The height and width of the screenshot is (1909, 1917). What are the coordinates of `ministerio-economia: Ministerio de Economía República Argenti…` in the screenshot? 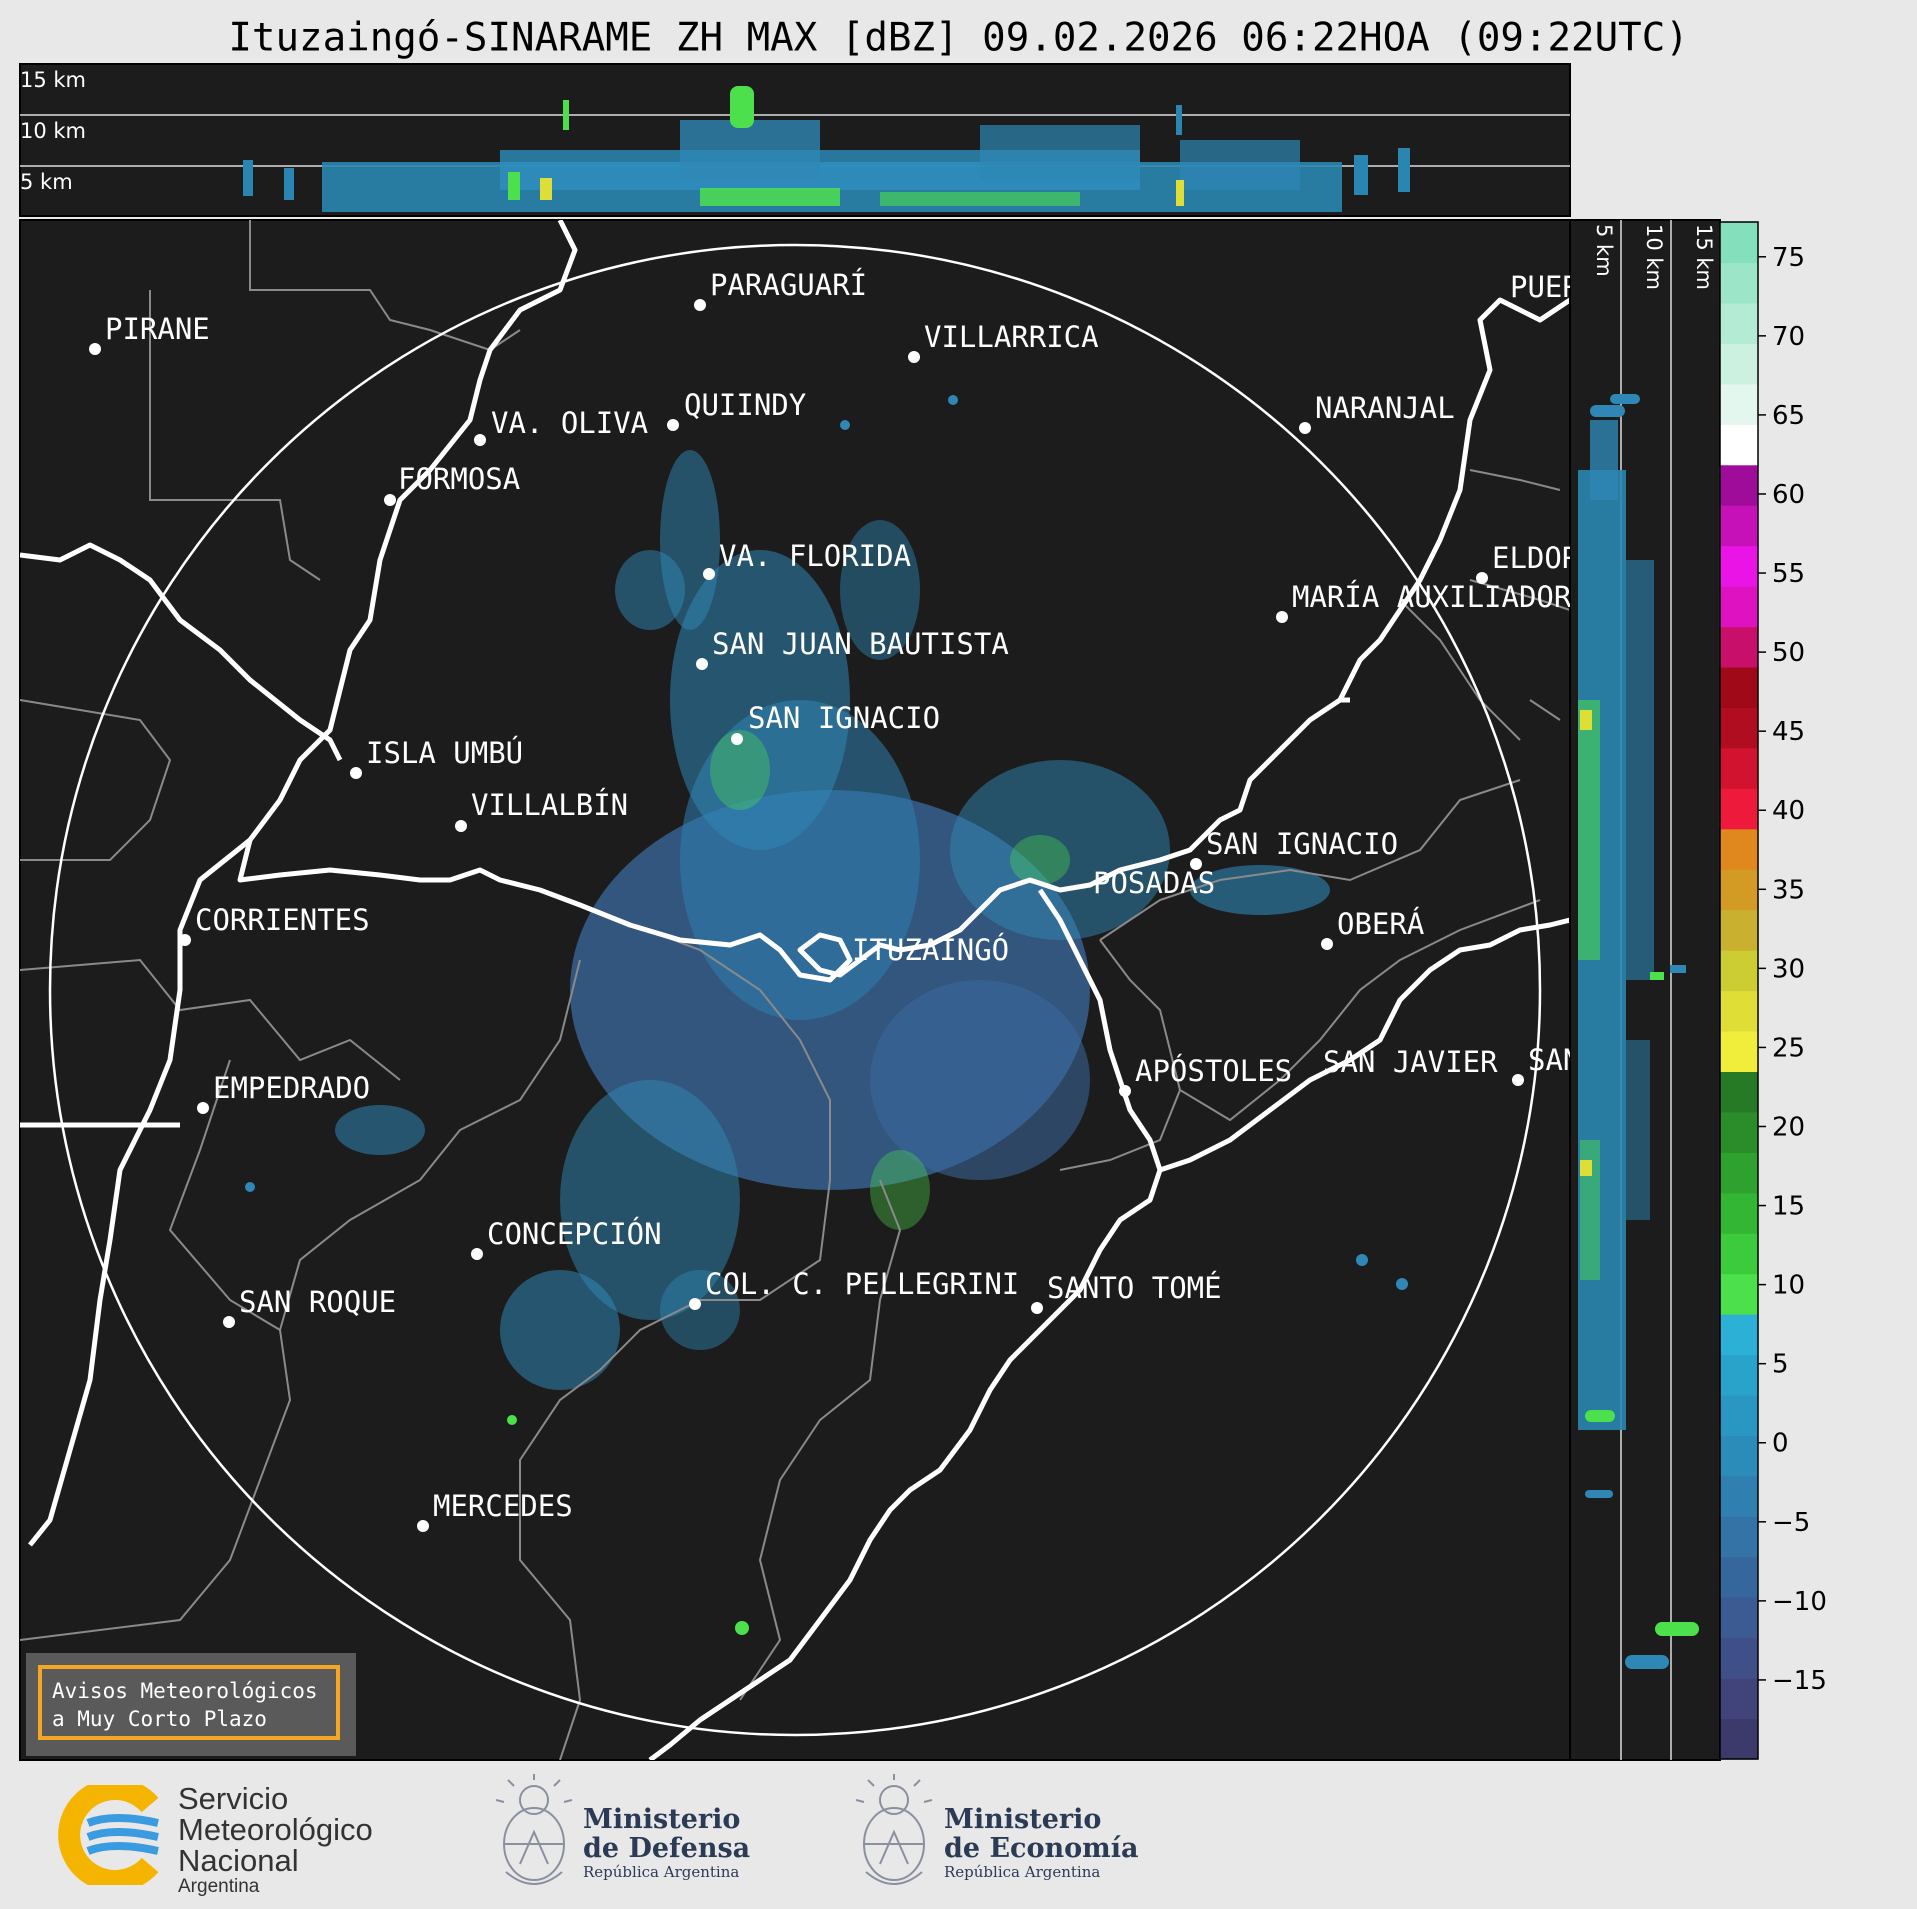 It's located at (1041, 1842).